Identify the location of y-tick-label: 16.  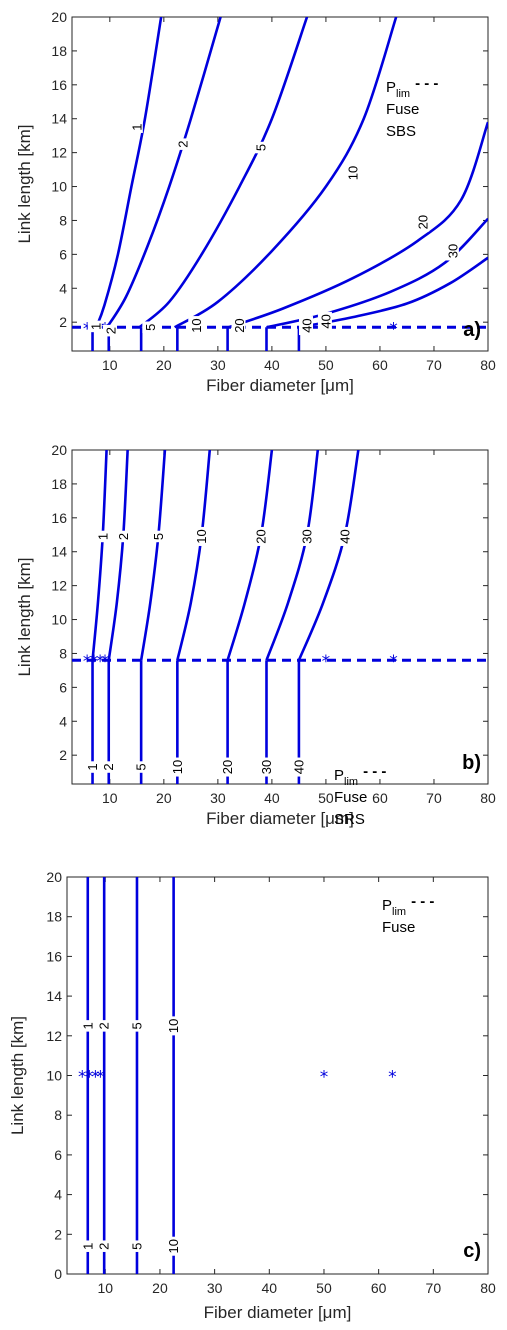
(59, 85).